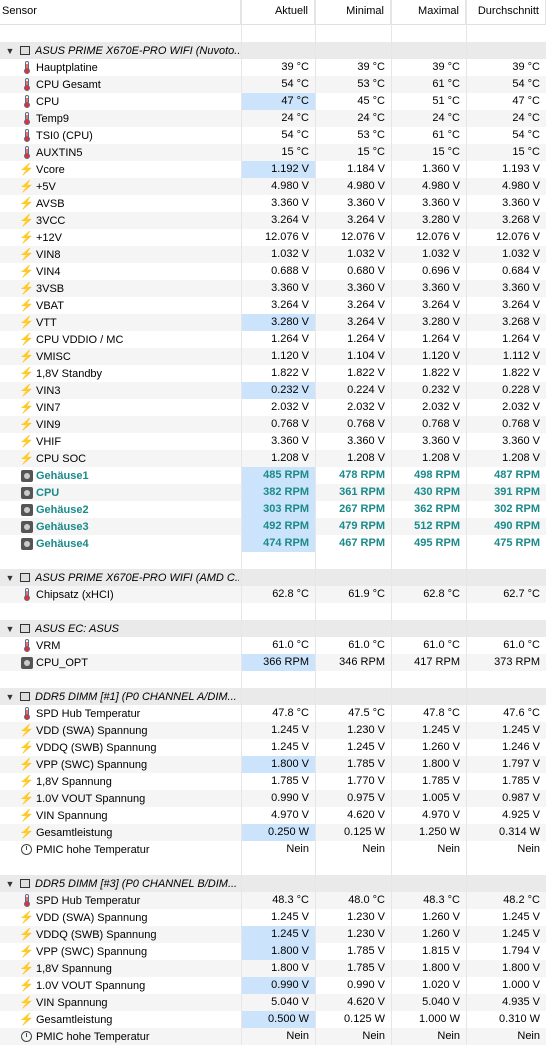 The height and width of the screenshot is (1050, 546). What do you see at coordinates (273, 237) in the screenshot?
I see `sensor-row: ⚡ +12V 12.076 V 12.076 V 12.076 V 12.076 V` at bounding box center [273, 237].